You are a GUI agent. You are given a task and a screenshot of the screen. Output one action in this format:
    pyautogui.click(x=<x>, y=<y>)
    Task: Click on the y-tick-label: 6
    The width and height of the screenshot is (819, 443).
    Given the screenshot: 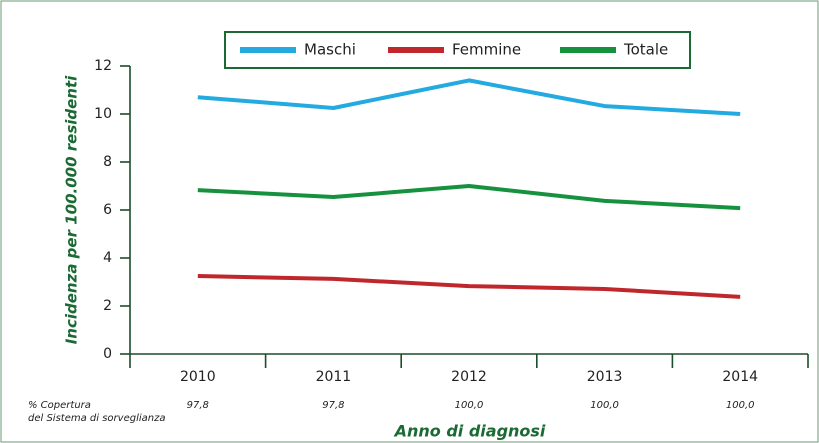 What is the action you would take?
    pyautogui.click(x=107, y=210)
    